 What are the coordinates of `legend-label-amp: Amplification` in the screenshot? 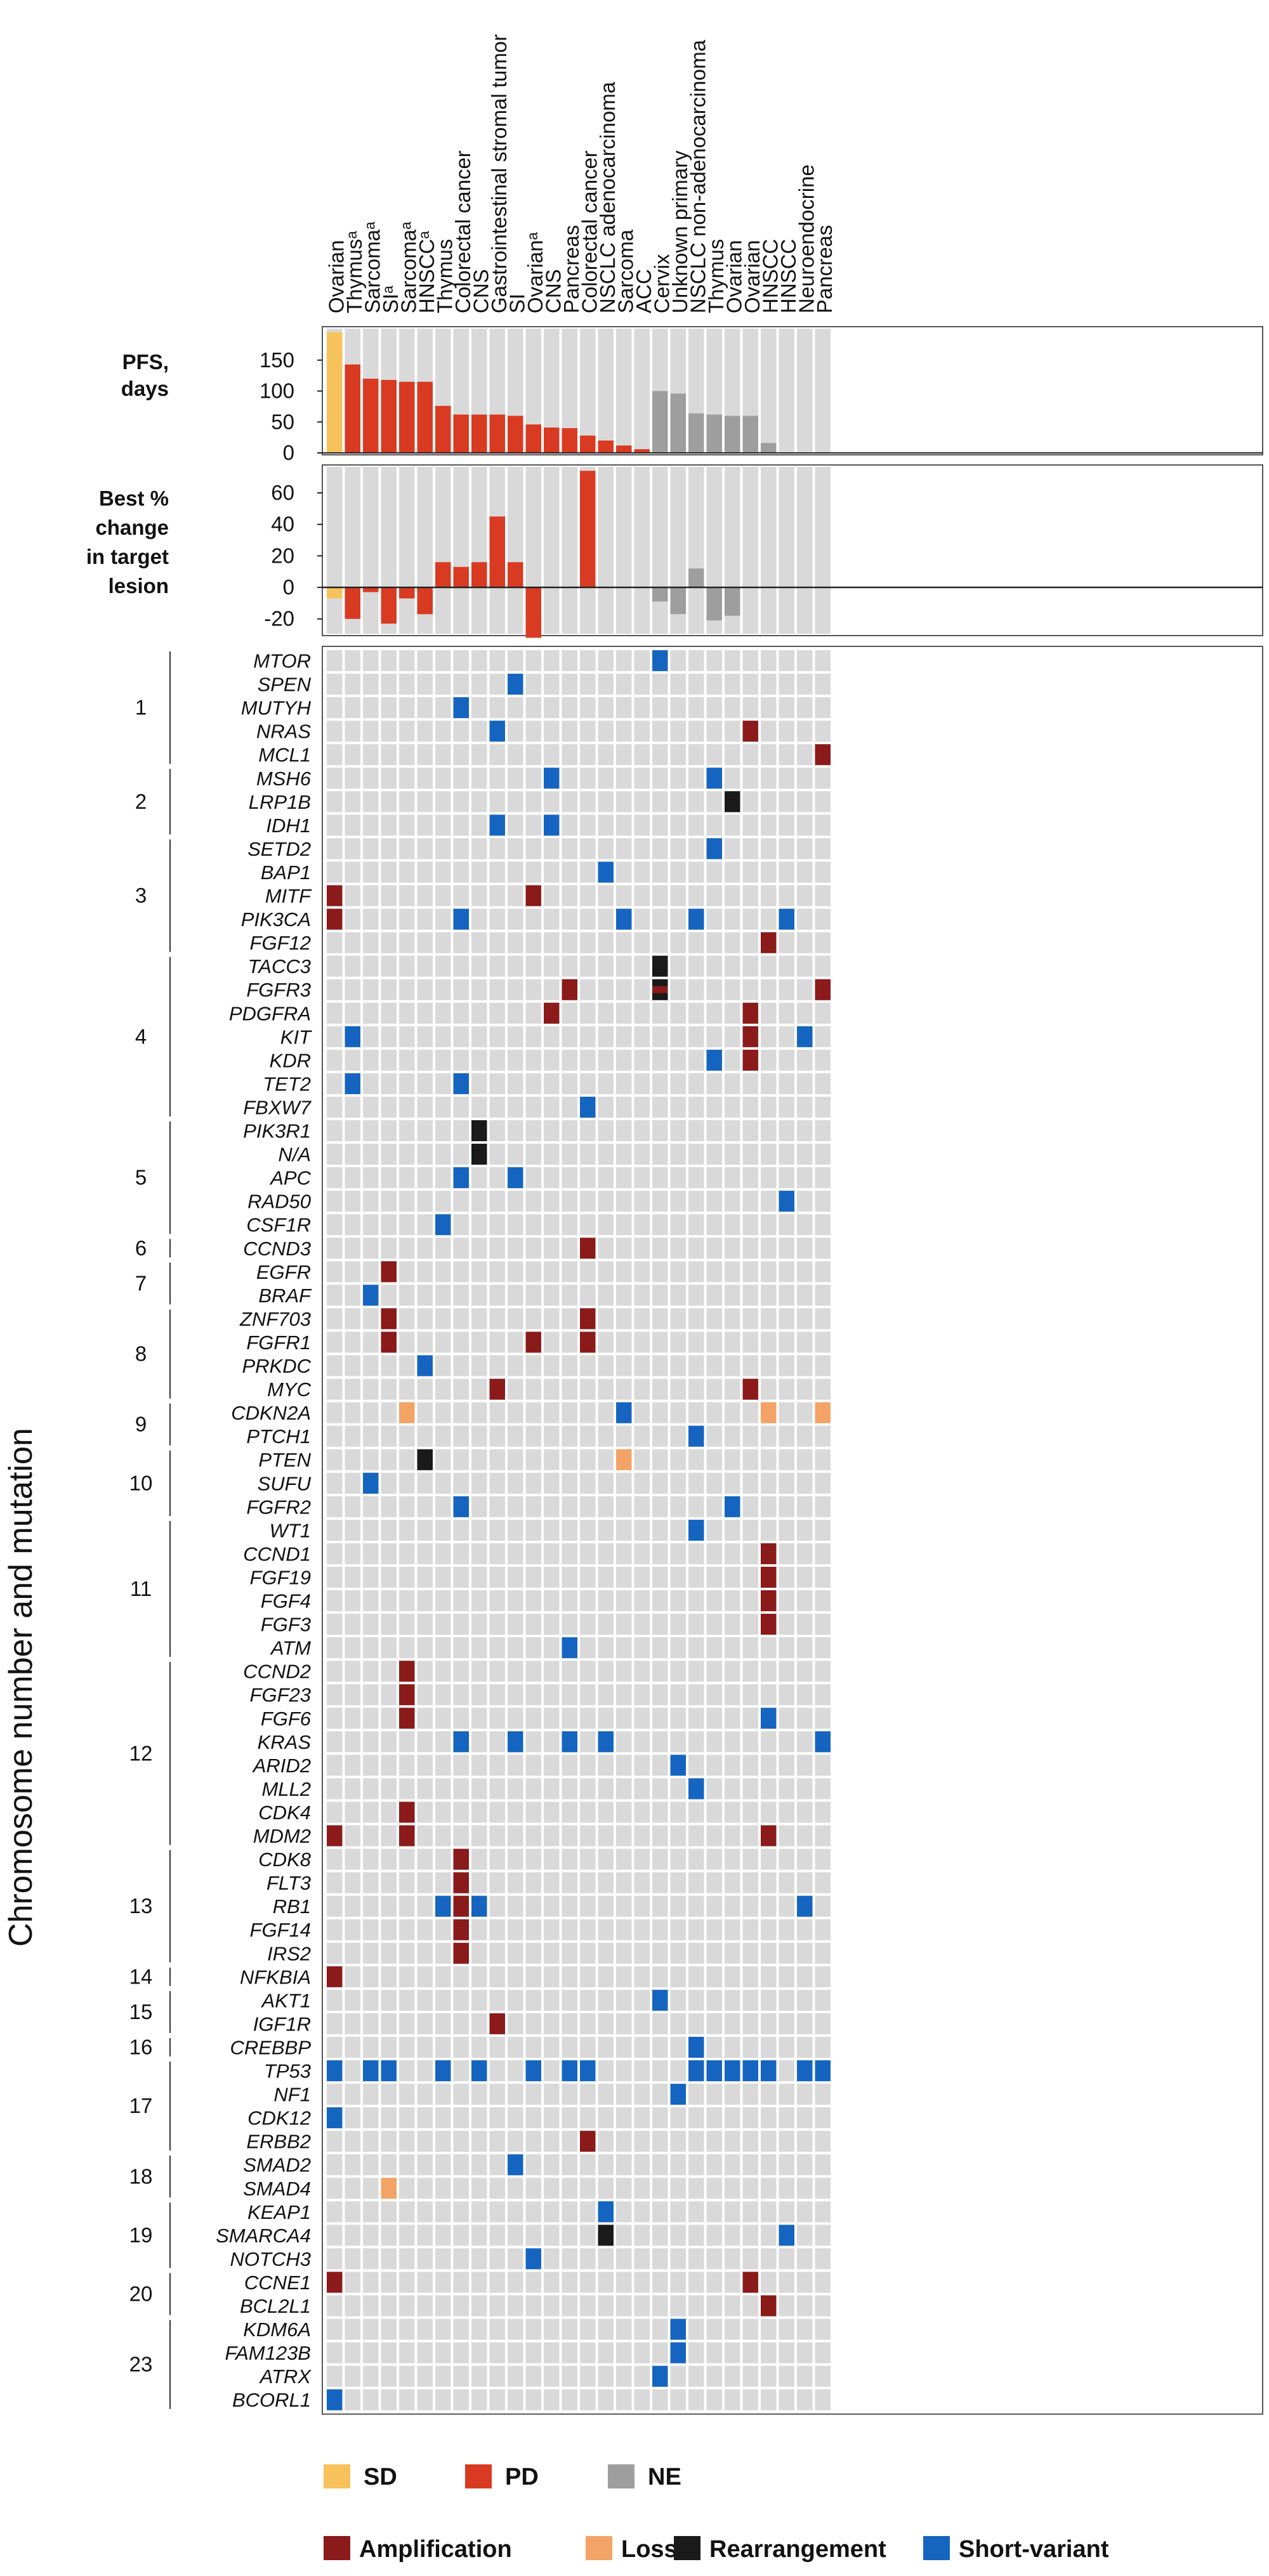 It's located at (435, 2549).